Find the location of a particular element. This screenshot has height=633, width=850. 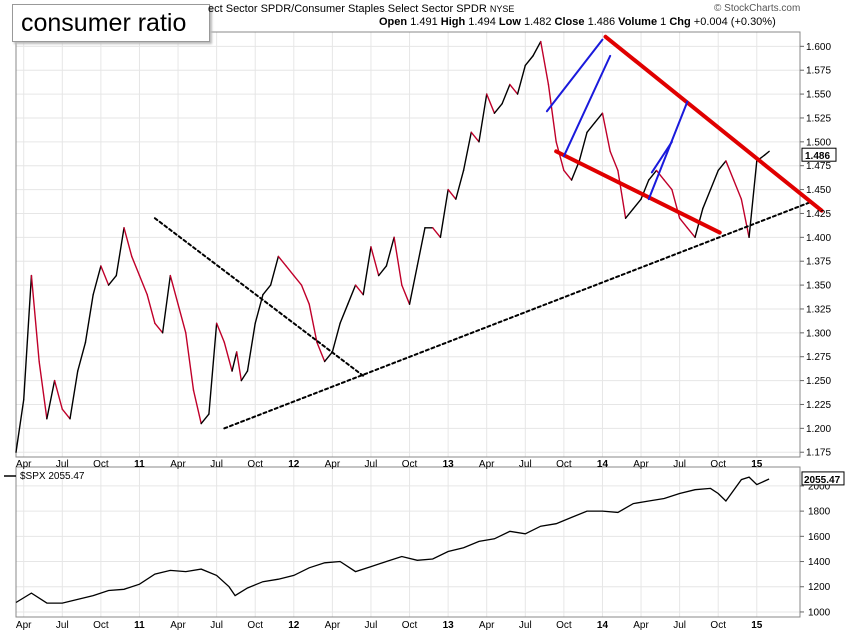

x-tick-label: 12 is located at coordinates (294, 464).